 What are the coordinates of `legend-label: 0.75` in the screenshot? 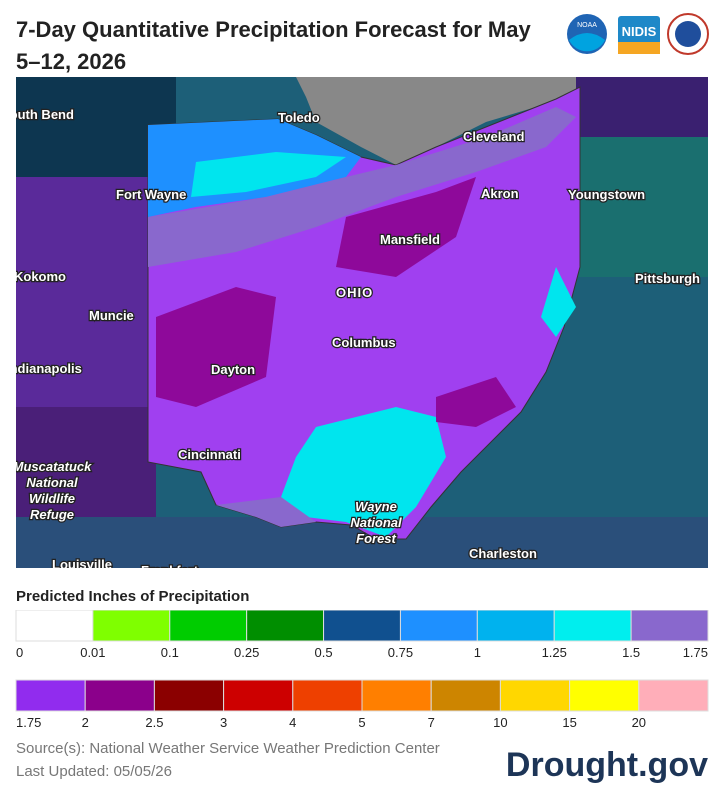 It's located at (400, 652).